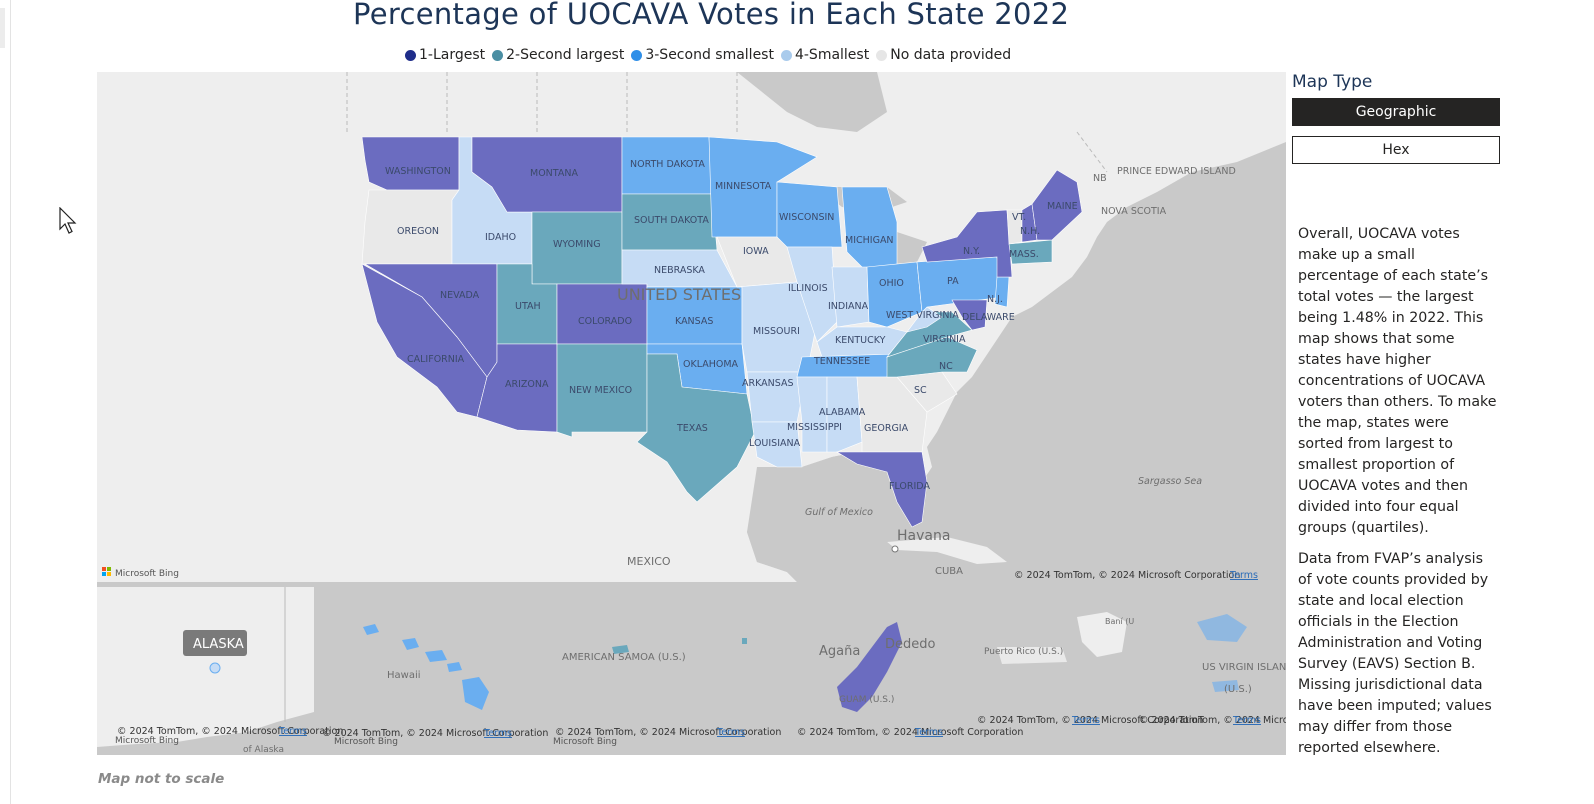  I want to click on land-mexico, so click(577, 497).